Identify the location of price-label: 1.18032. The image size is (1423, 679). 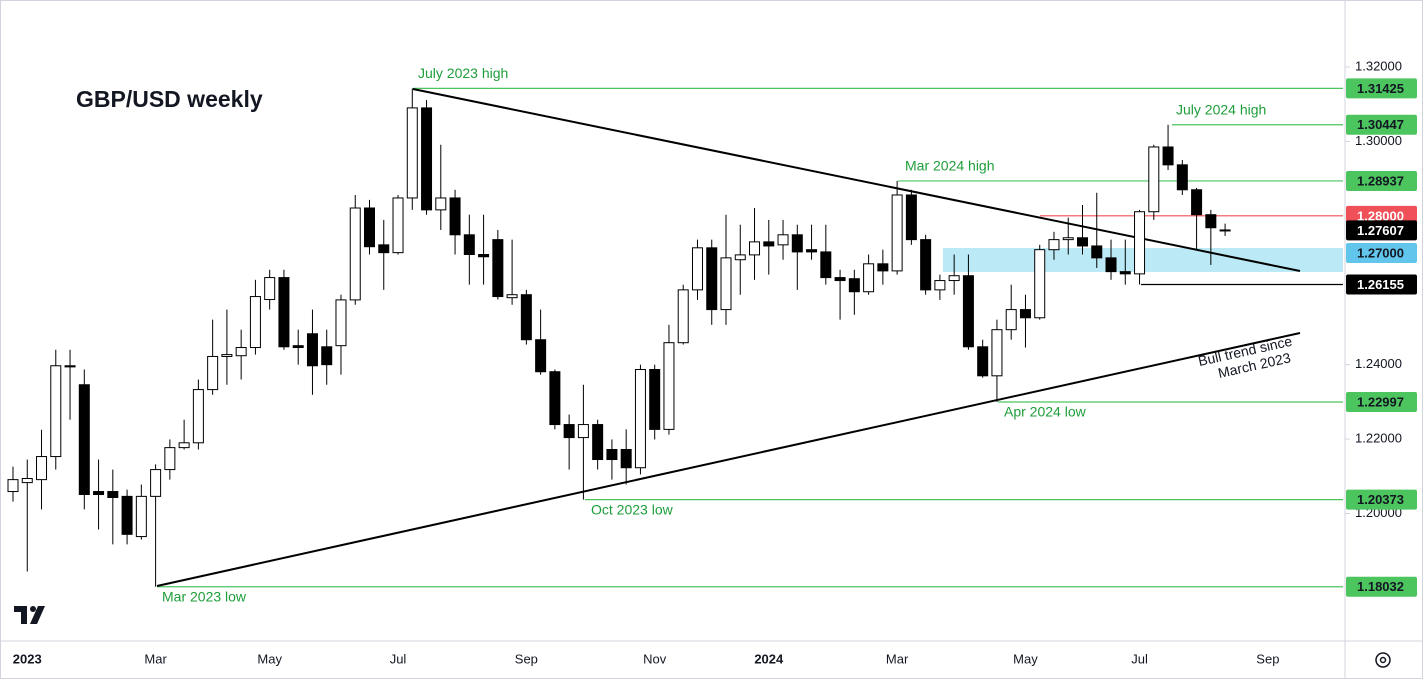
(1380, 586).